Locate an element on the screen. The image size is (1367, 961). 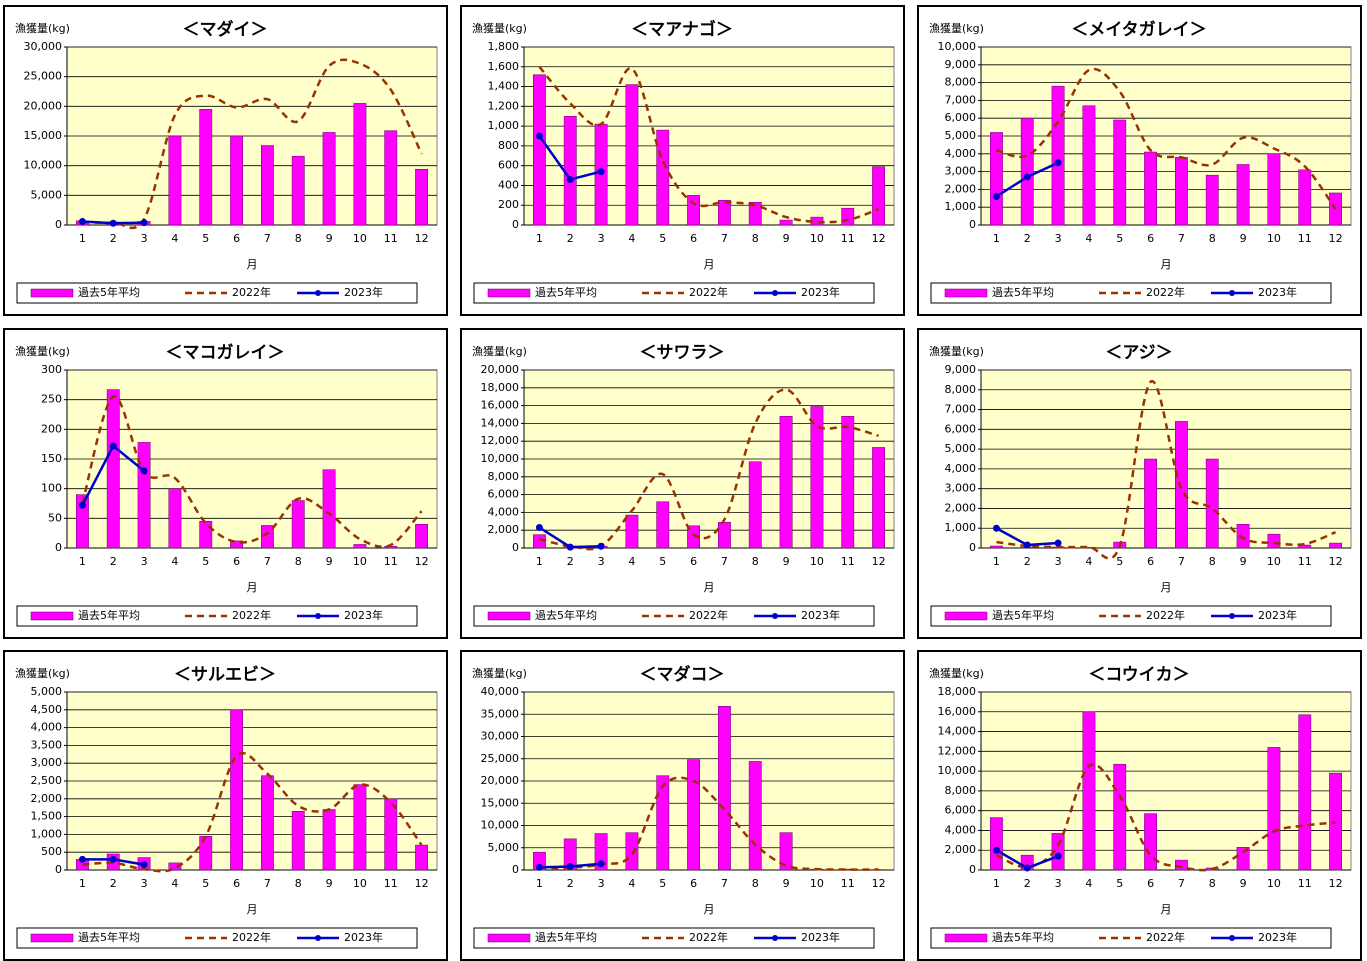
y-tick-label: 9,000 is located at coordinates (961, 64).